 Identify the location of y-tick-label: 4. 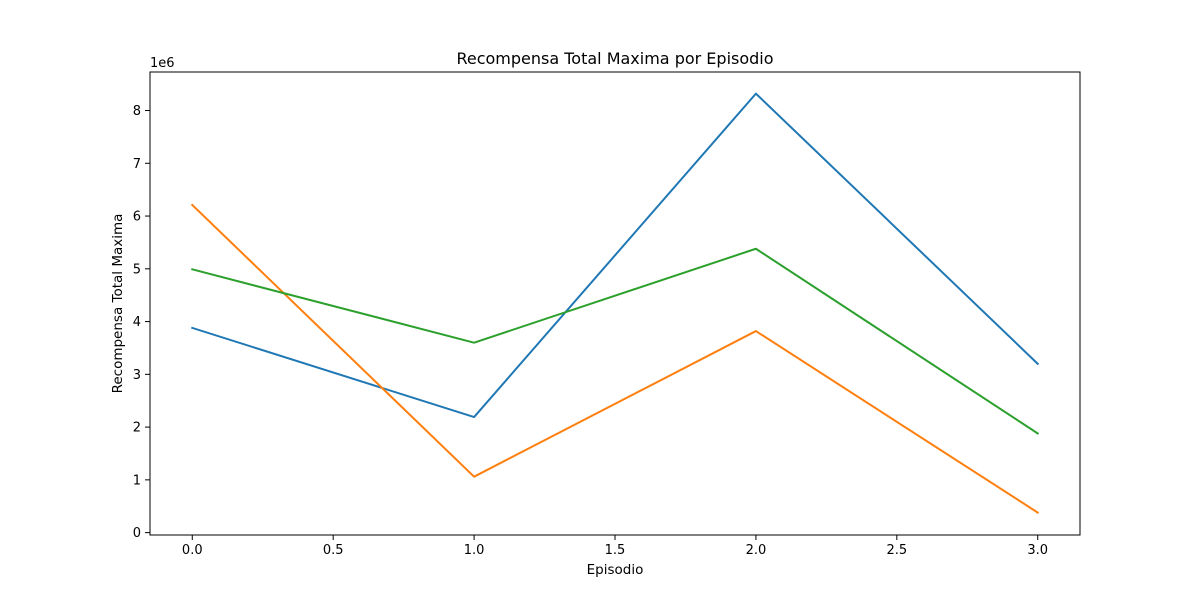
(137, 322).